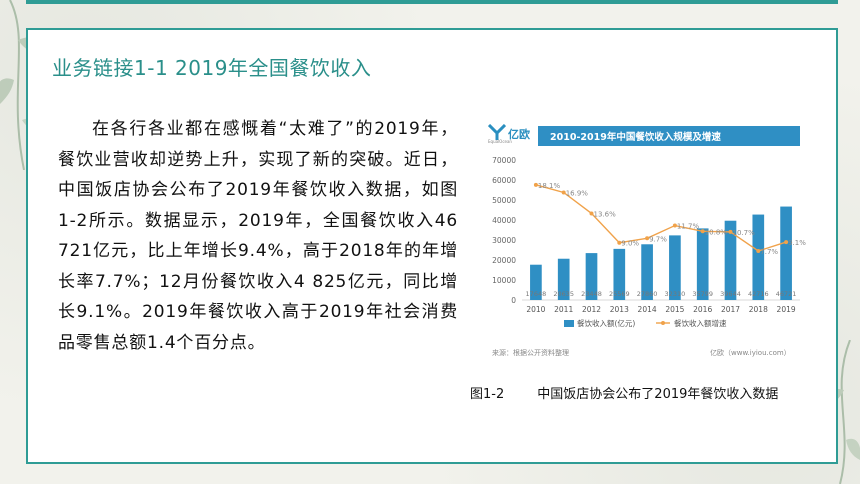  I want to click on growth-rate-label: 16.9%, so click(577, 193).